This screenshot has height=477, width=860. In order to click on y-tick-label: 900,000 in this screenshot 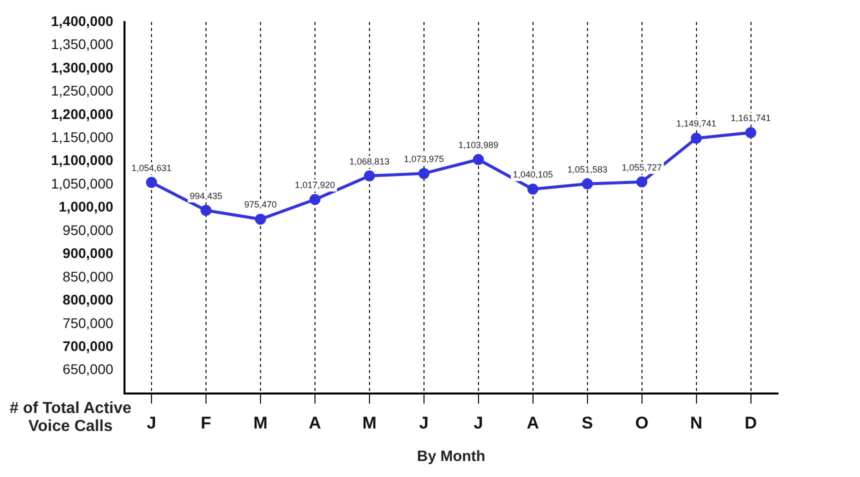, I will do `click(88, 253)`.